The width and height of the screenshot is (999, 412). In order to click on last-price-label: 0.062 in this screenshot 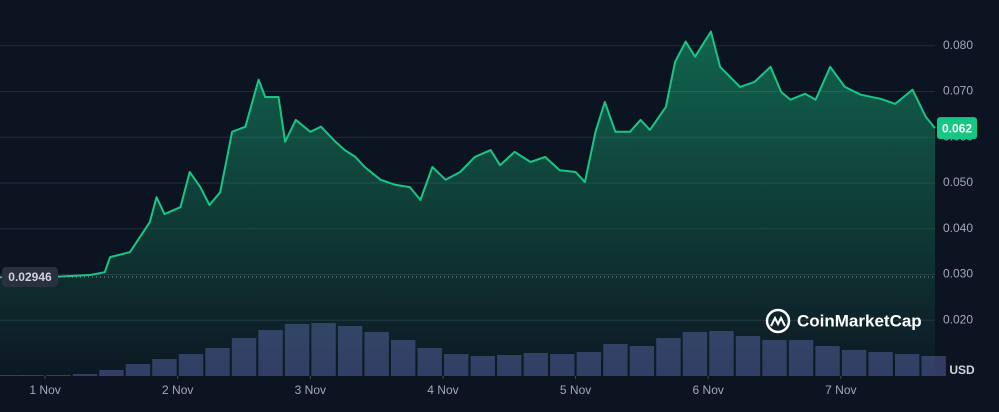, I will do `click(957, 128)`.